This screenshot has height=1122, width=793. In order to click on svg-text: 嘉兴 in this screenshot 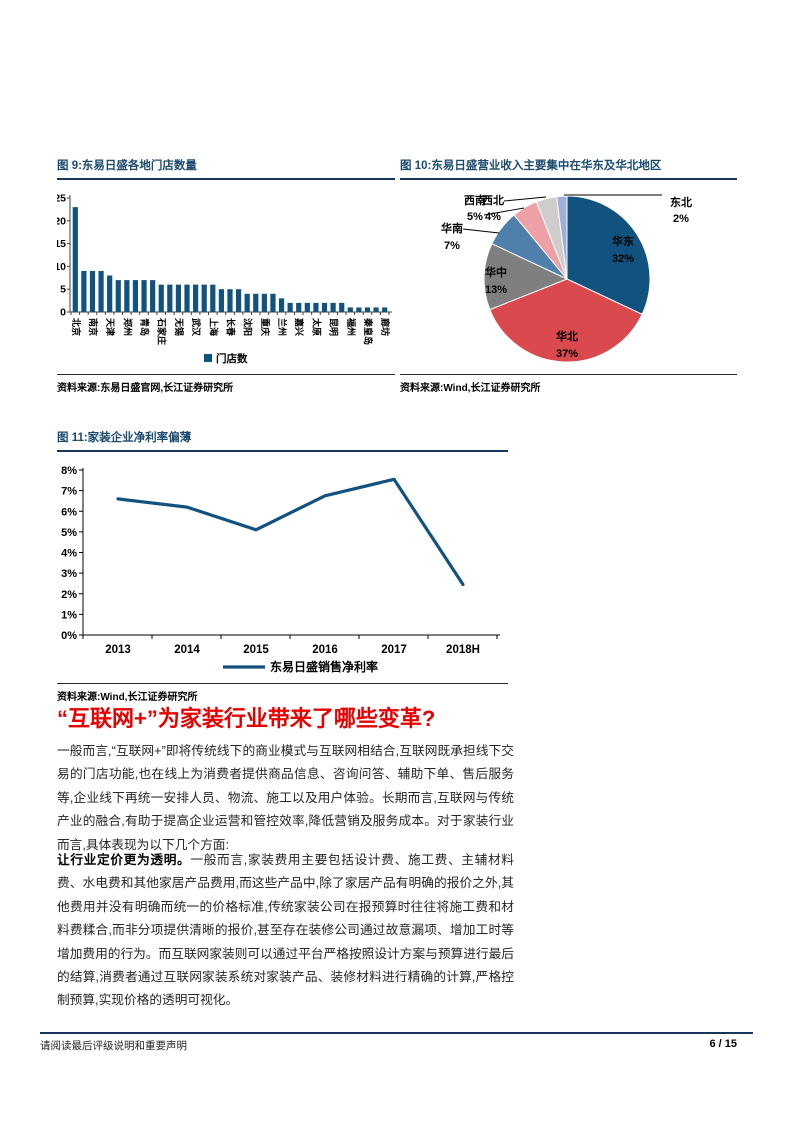, I will do `click(299, 326)`.